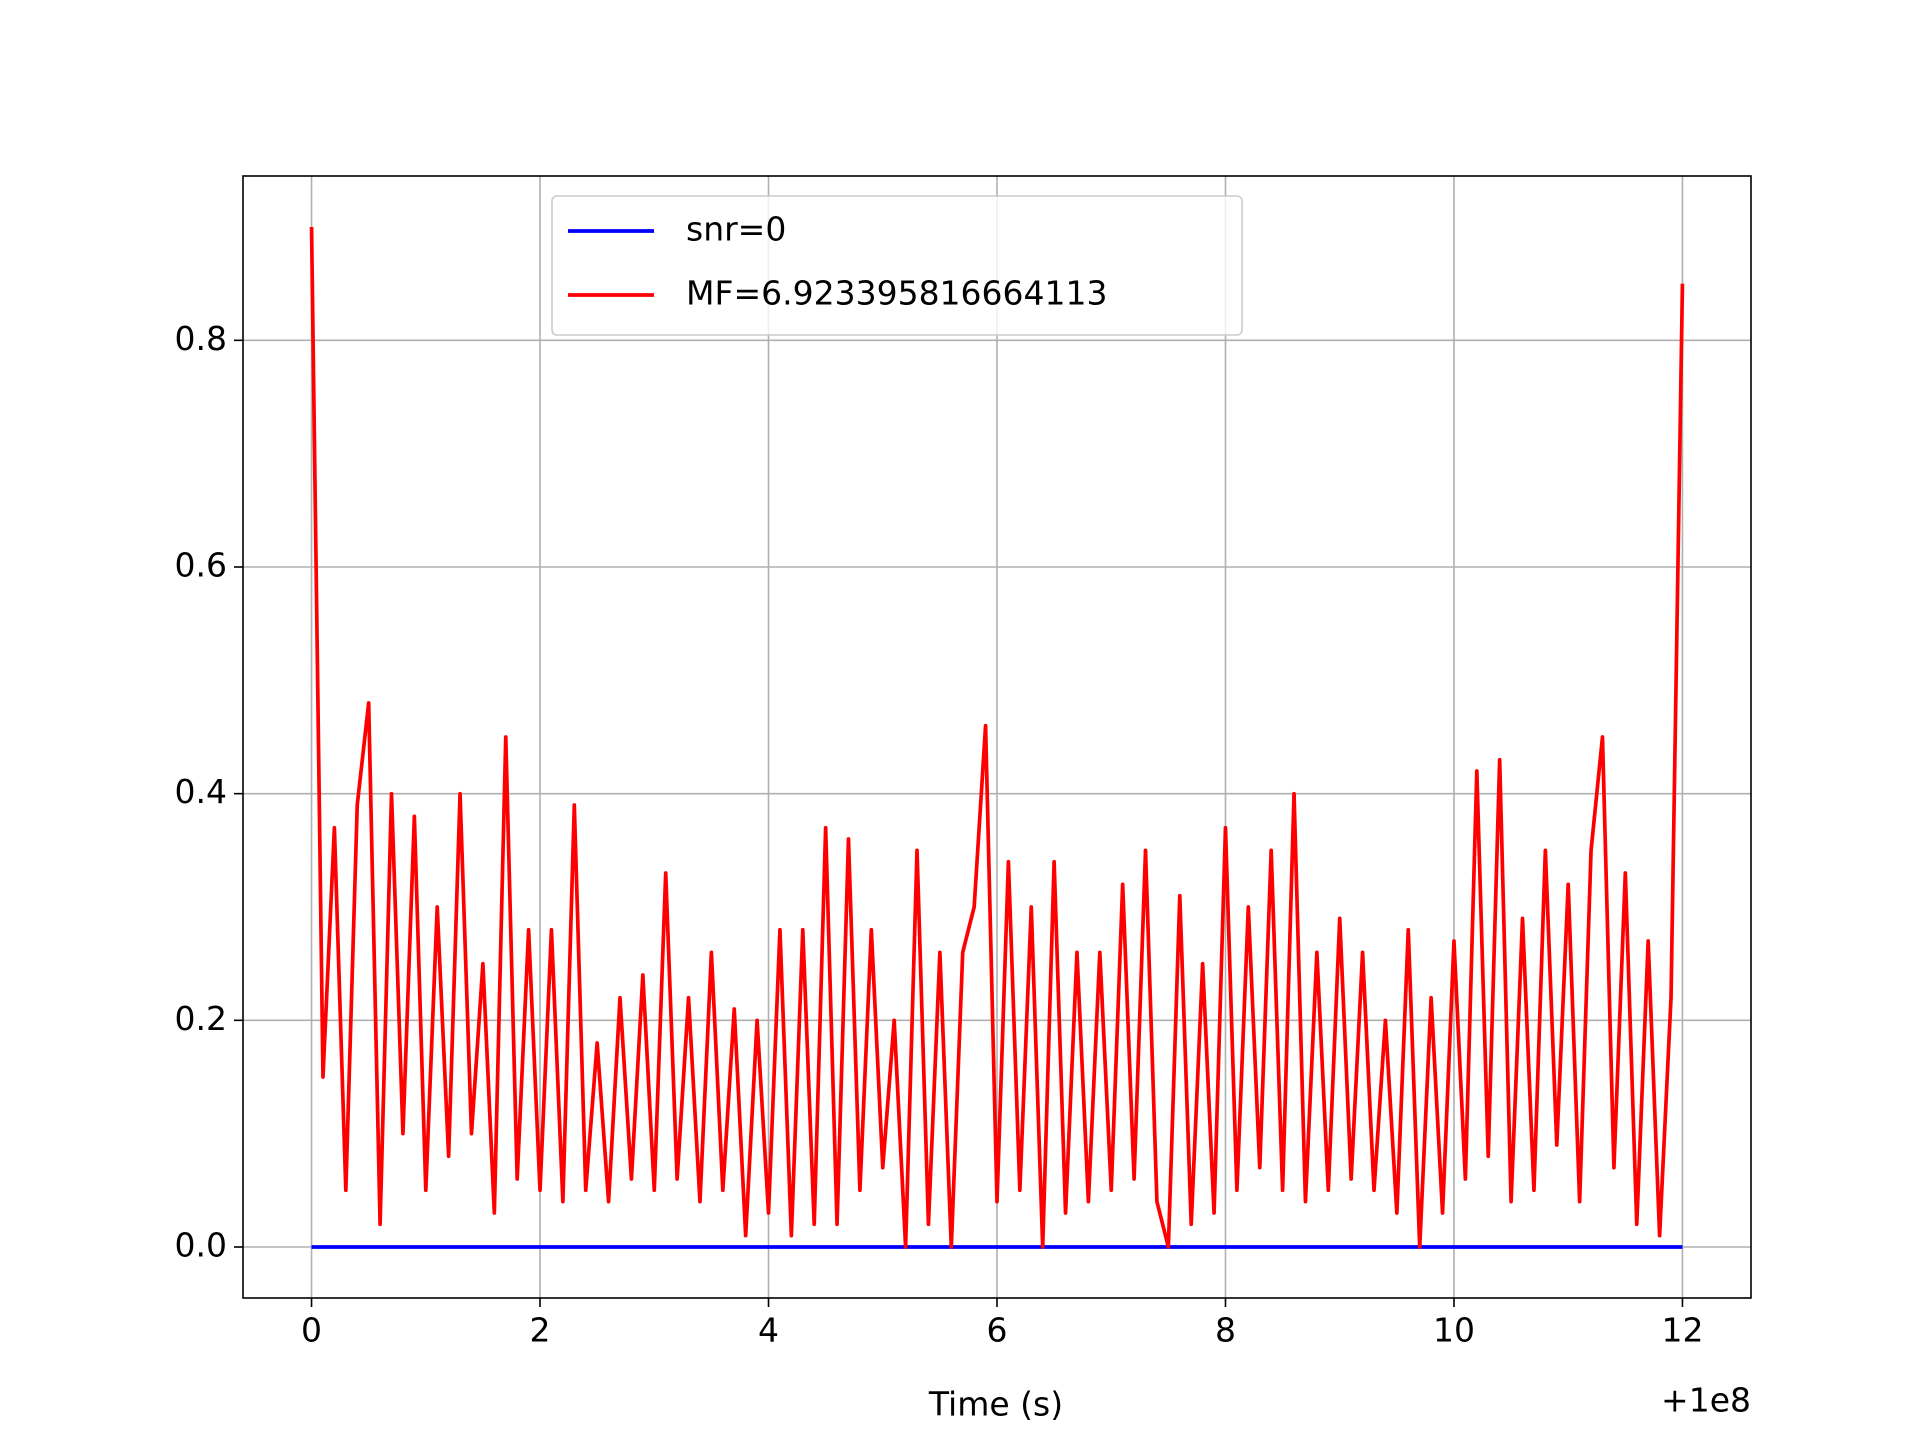  What do you see at coordinates (736, 229) in the screenshot?
I see `legend-label: snr=0` at bounding box center [736, 229].